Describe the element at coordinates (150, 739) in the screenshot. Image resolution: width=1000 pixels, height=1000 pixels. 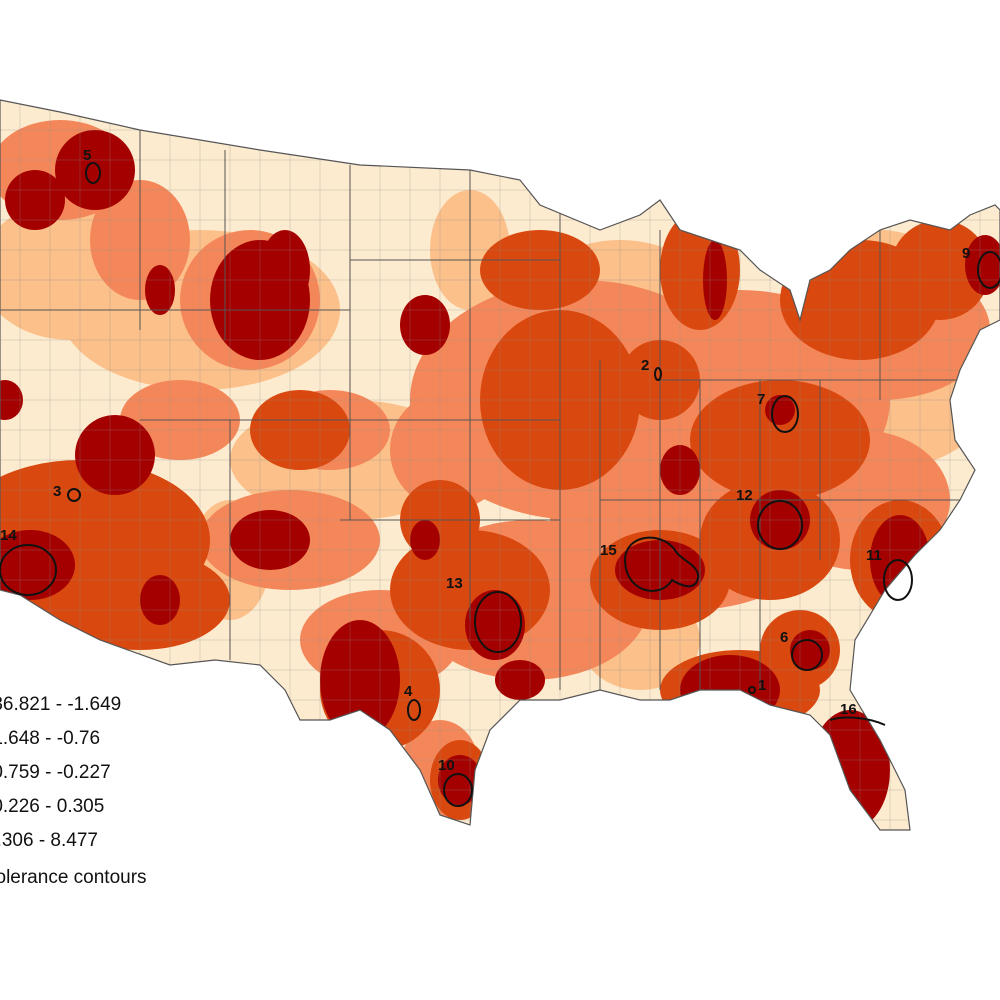
I see `legend-class-2: -1.648 - -0.76` at that location.